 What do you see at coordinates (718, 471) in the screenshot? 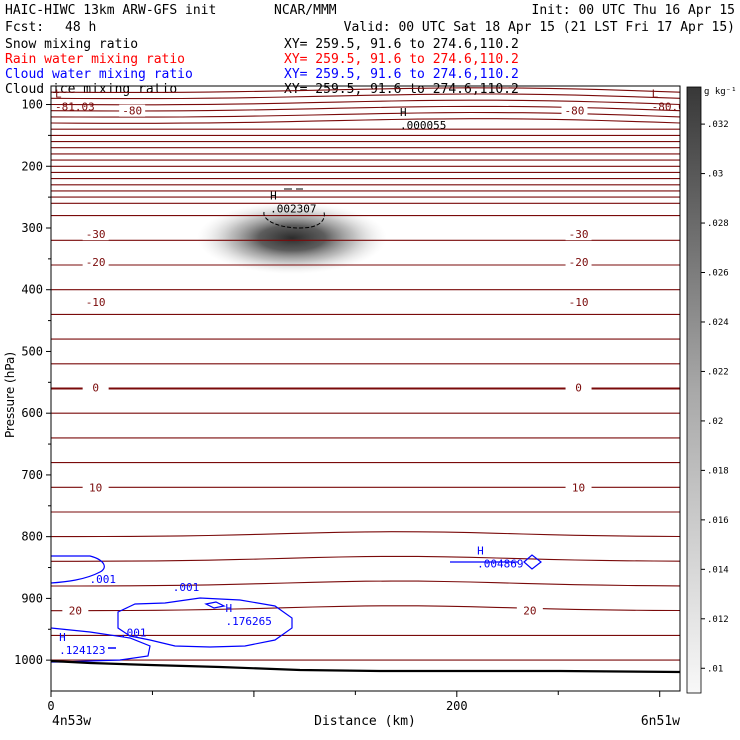
I see `colorbar-tick-label: .018` at bounding box center [718, 471].